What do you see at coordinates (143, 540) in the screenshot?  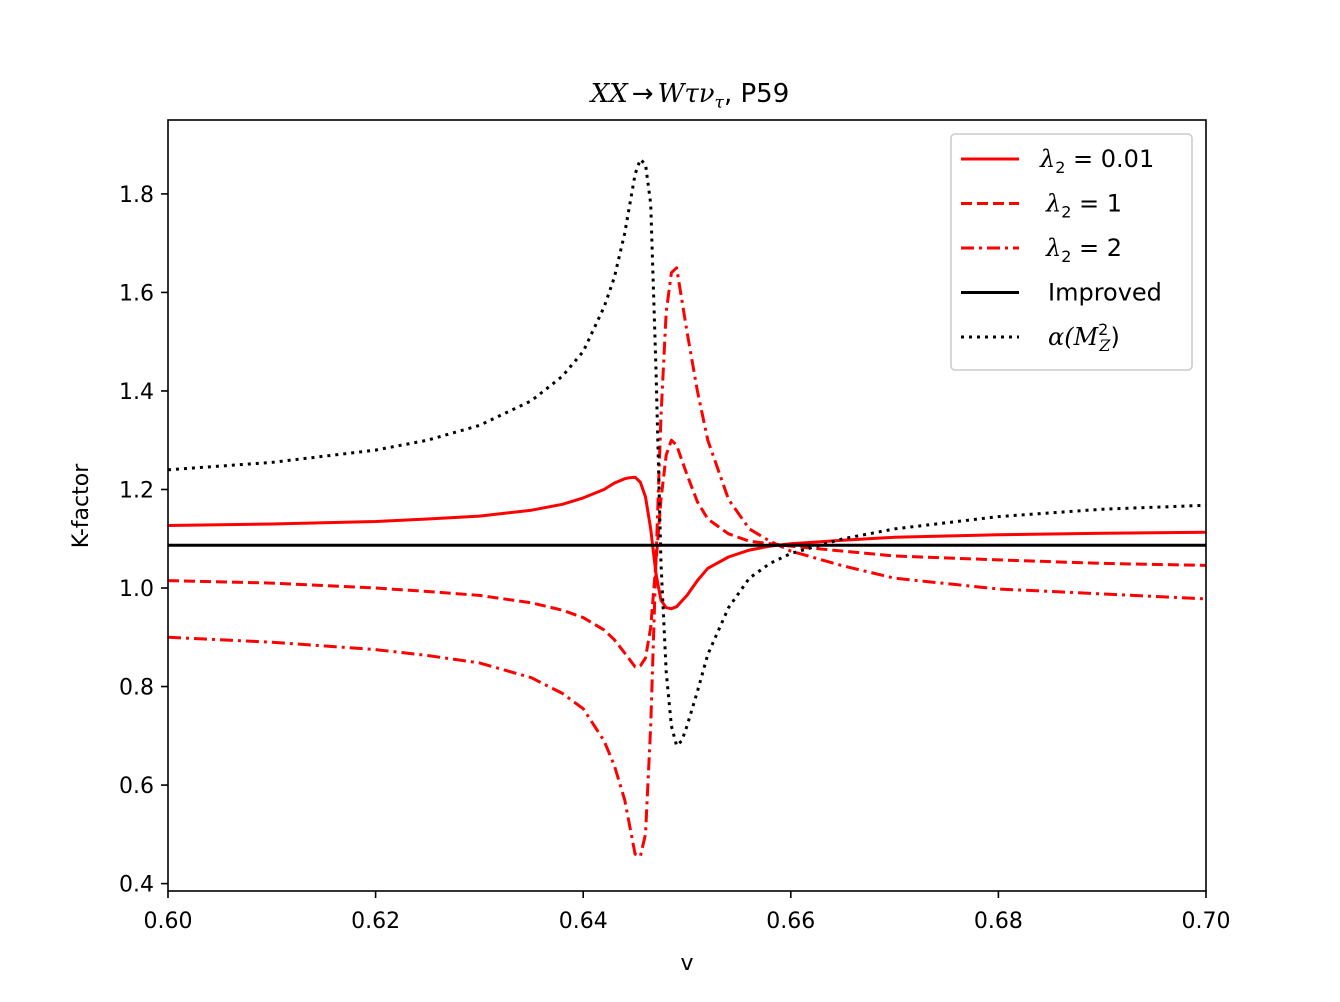 I see `y-axis: 0.4 0.6 0.8 1.0 1.2 1.4 1.6 1.8` at bounding box center [143, 540].